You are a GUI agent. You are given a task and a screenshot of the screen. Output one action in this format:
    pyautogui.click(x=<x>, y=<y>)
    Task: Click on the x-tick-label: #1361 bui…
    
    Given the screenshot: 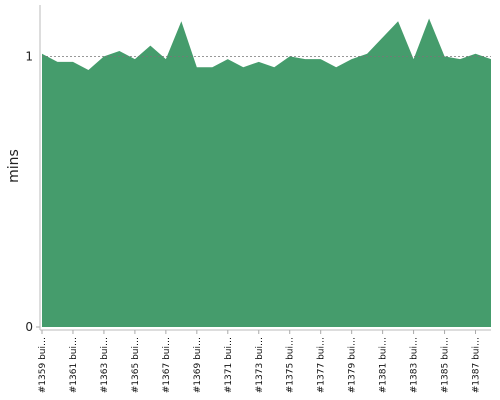 What is the action you would take?
    pyautogui.click(x=74, y=365)
    